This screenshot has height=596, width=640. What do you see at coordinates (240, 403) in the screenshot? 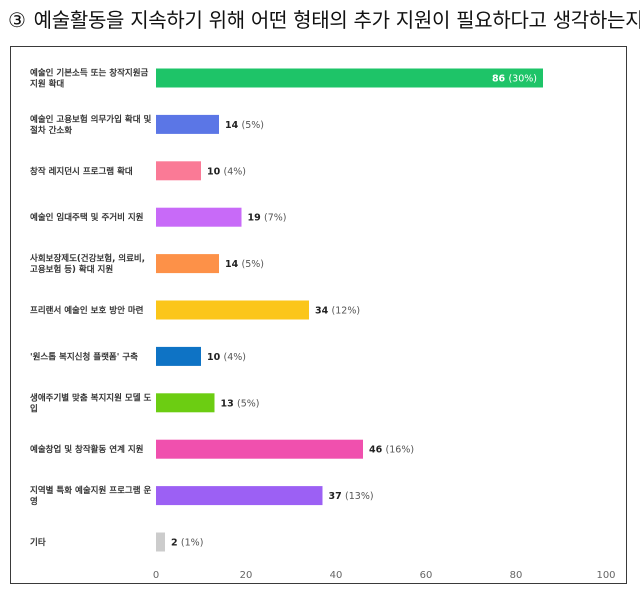
I see `value-label: 13 (5%)` at bounding box center [240, 403].